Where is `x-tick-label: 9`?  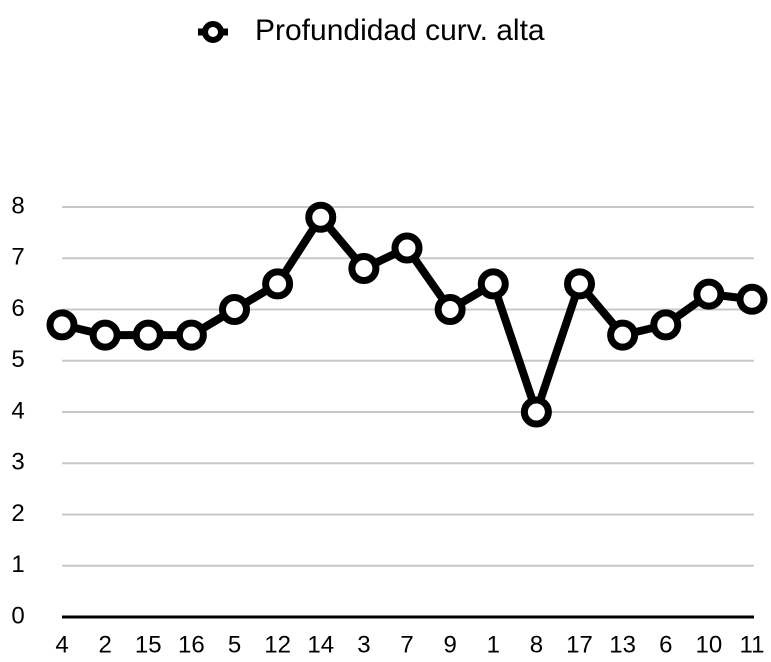 x-tick-label: 9 is located at coordinates (449, 644).